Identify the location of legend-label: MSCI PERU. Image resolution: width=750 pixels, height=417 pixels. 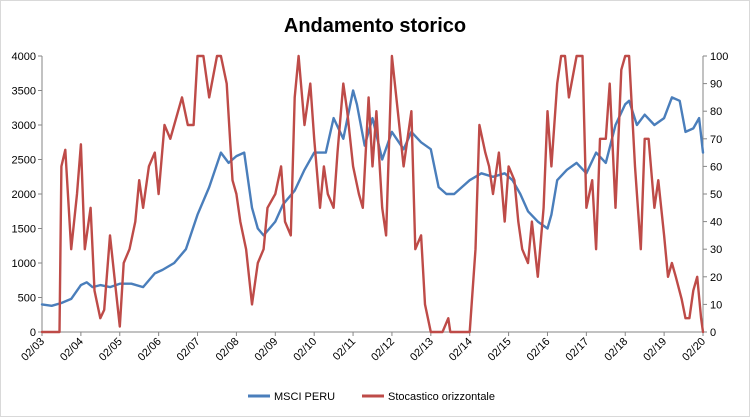
(304, 397).